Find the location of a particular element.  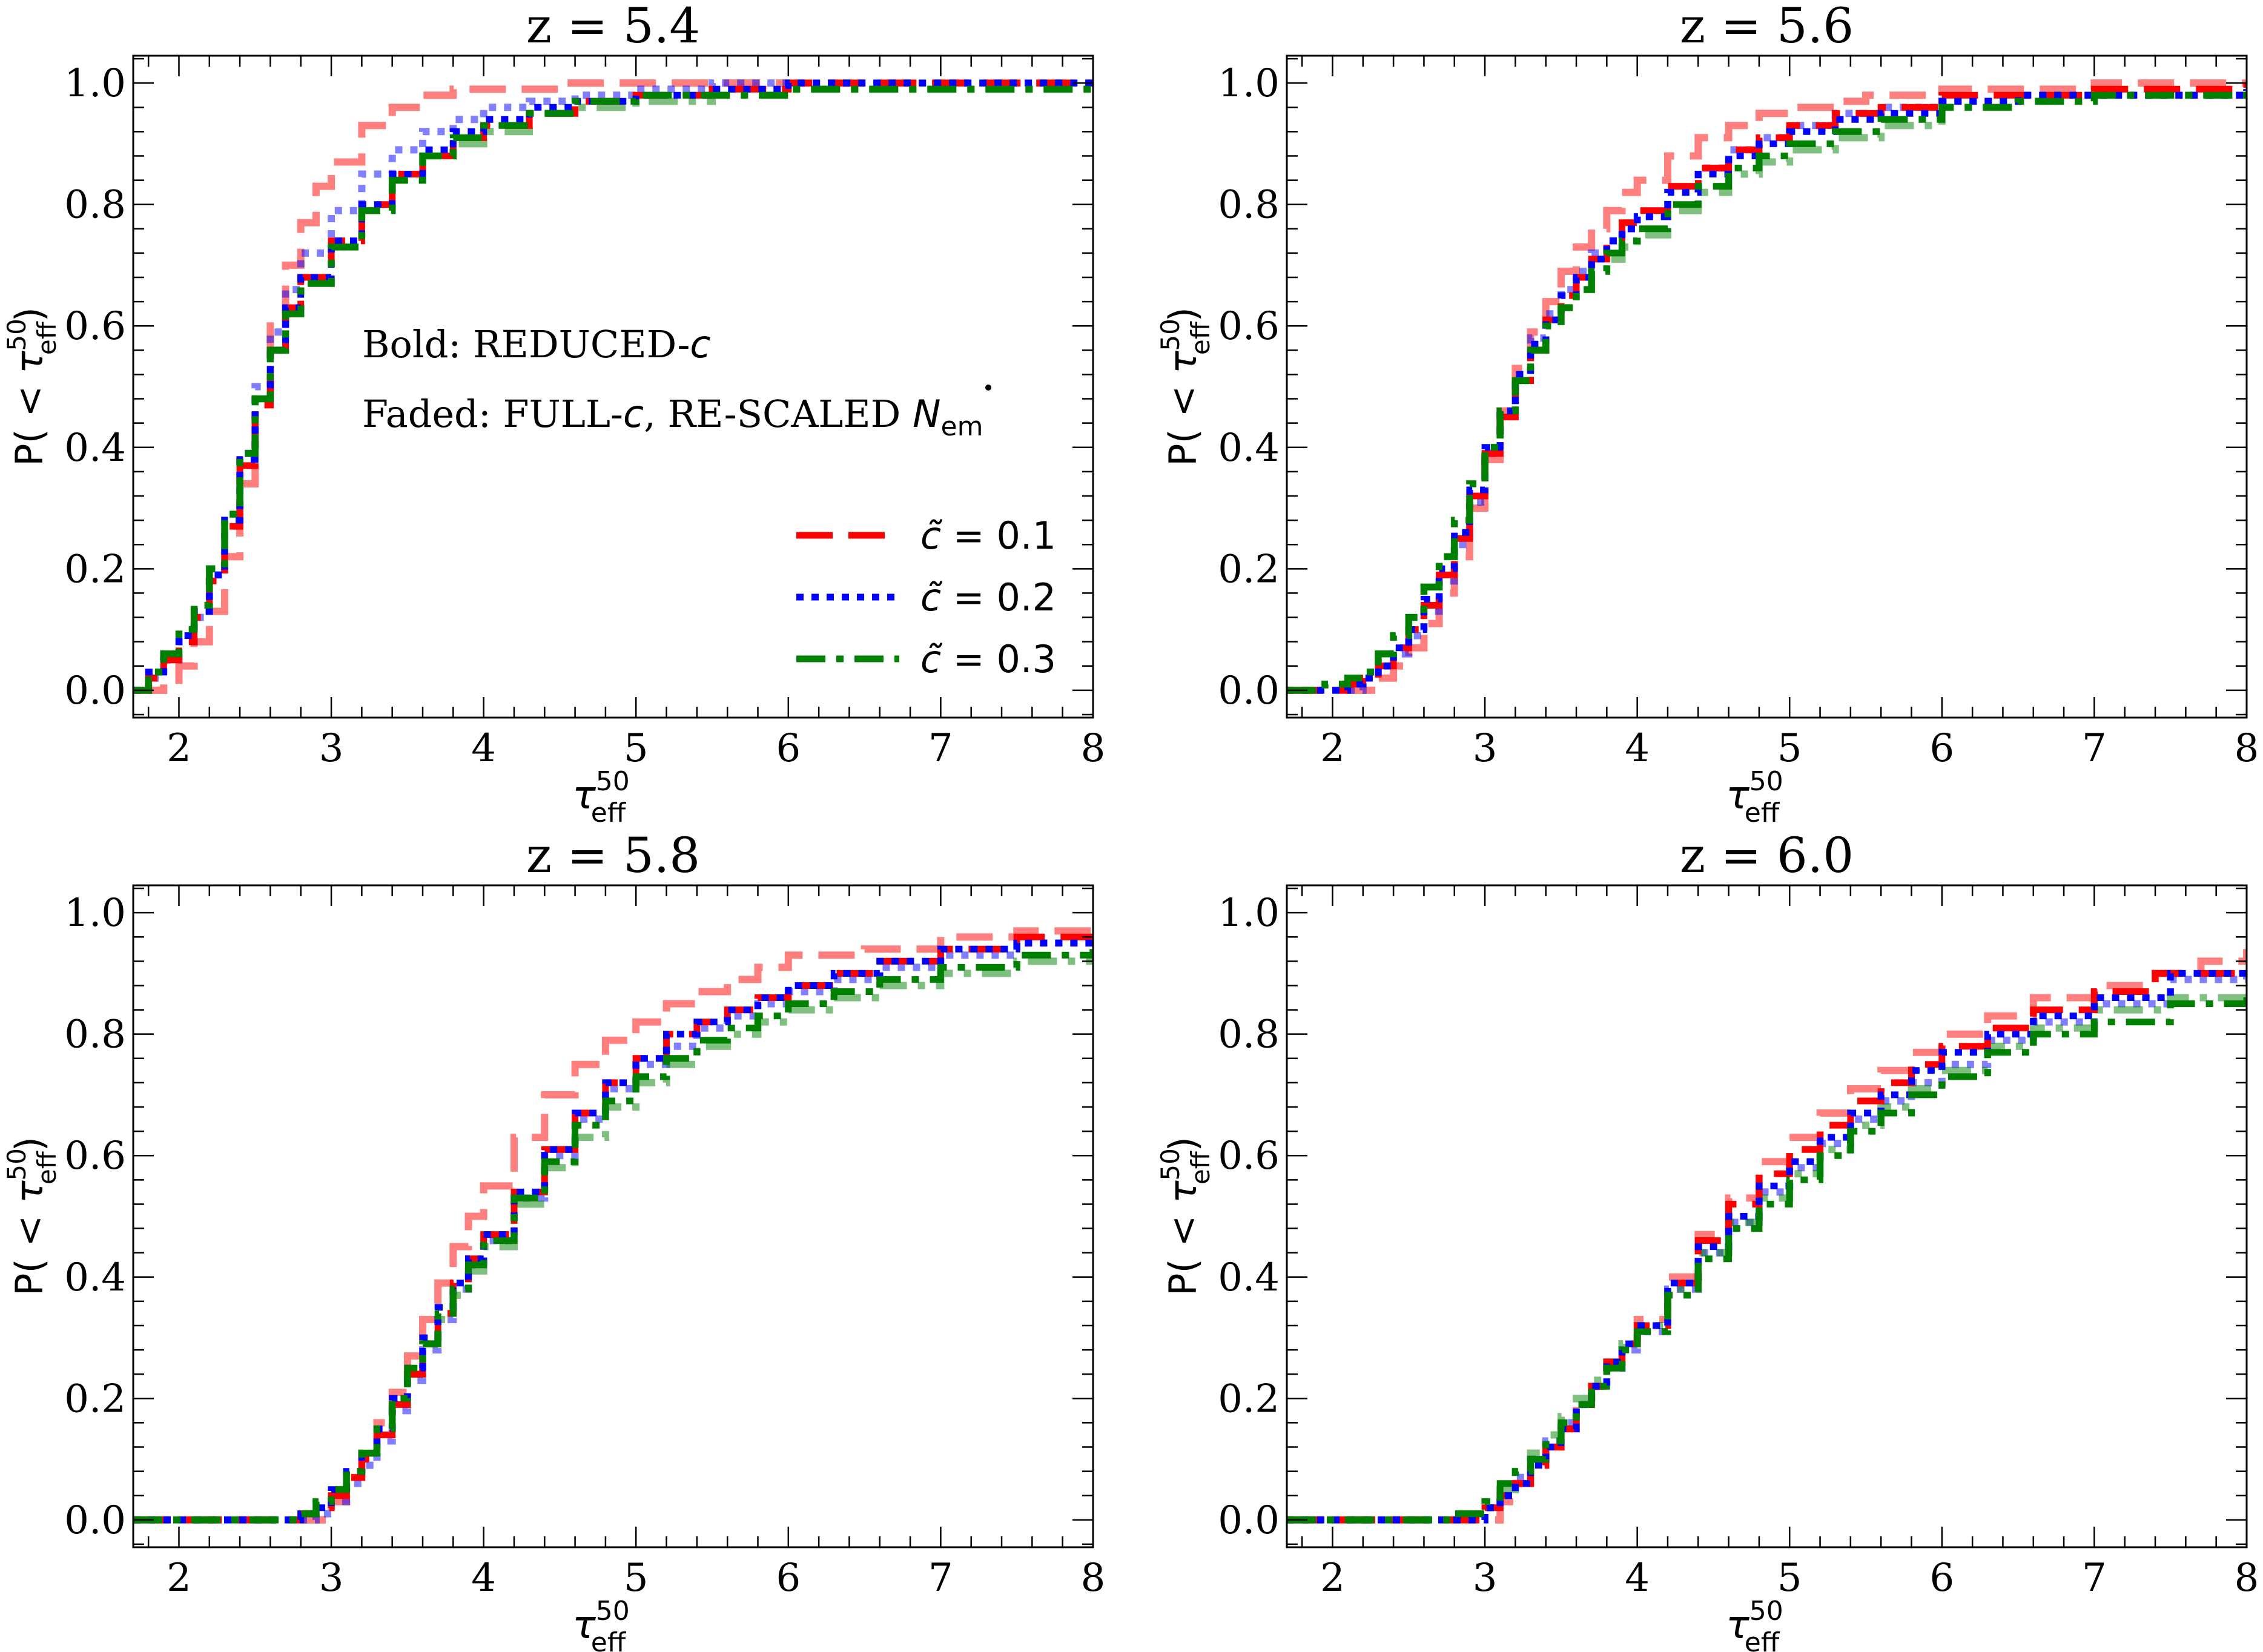

panel-title: z = 6.0 is located at coordinates (1767, 855).